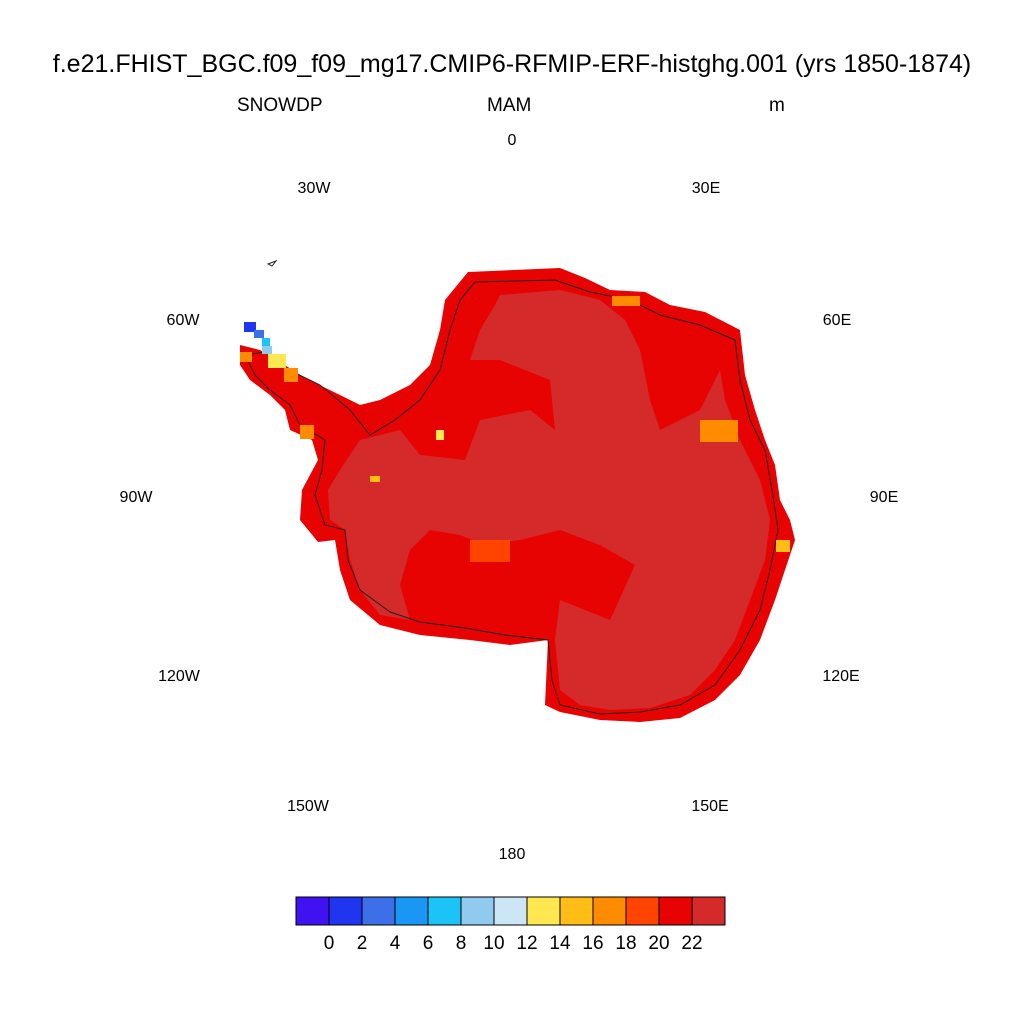 This screenshot has height=1024, width=1024. What do you see at coordinates (527, 943) in the screenshot?
I see `colorbar-label: 12` at bounding box center [527, 943].